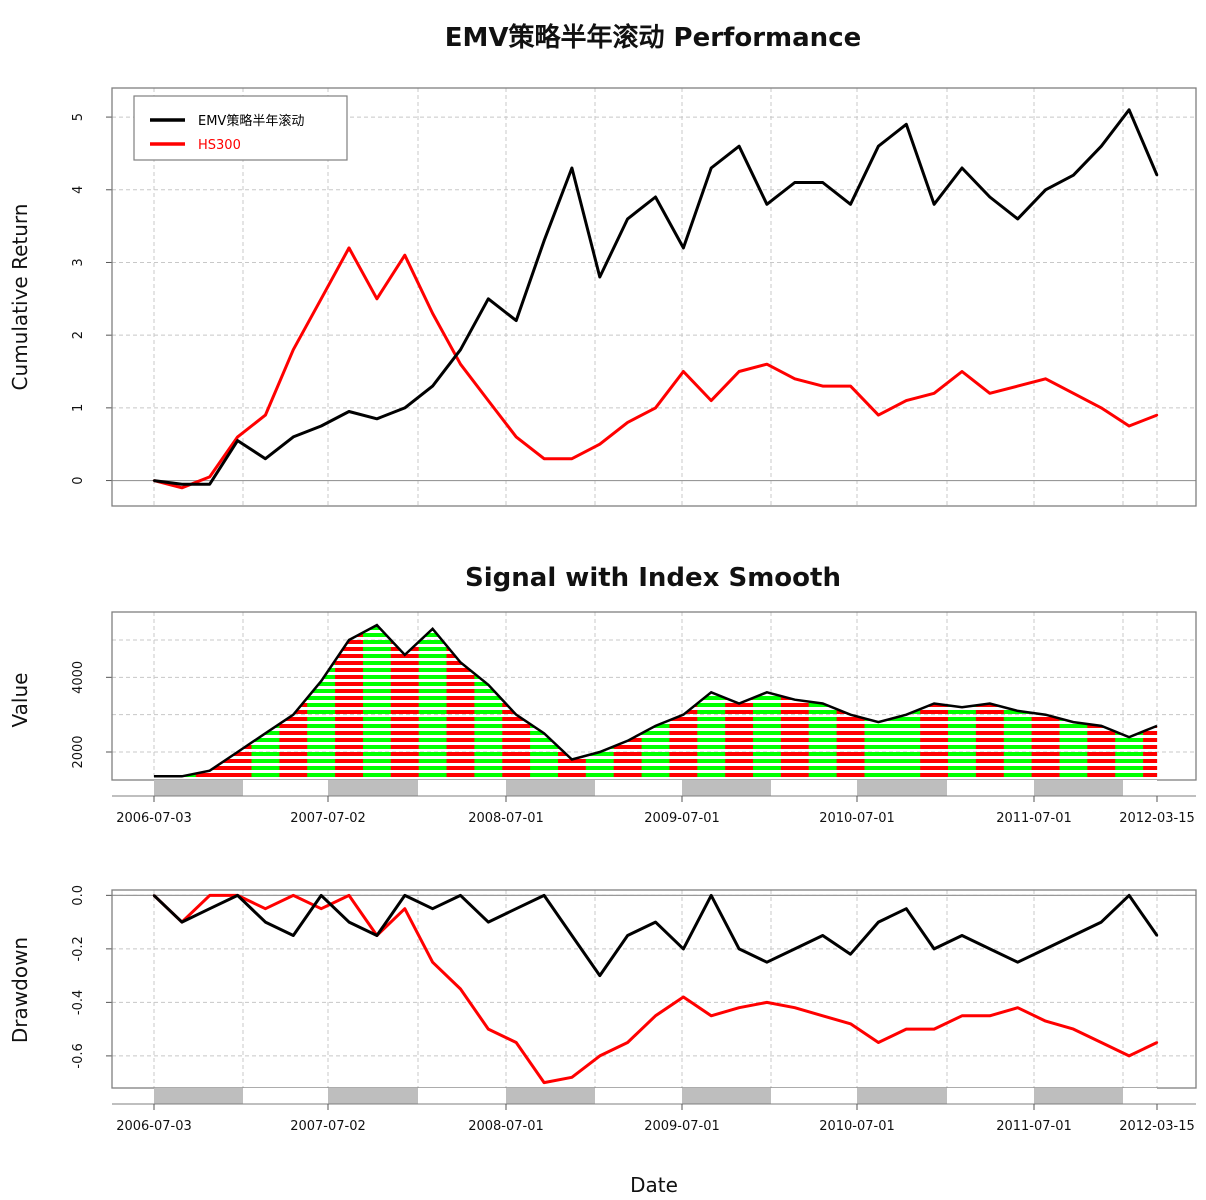  I want to click on x-tick-label: 2006-07-03, so click(154, 818).